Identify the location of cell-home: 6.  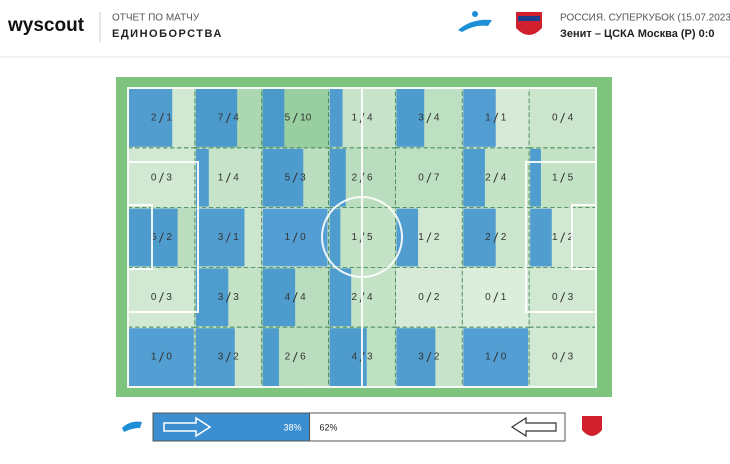
(154, 237).